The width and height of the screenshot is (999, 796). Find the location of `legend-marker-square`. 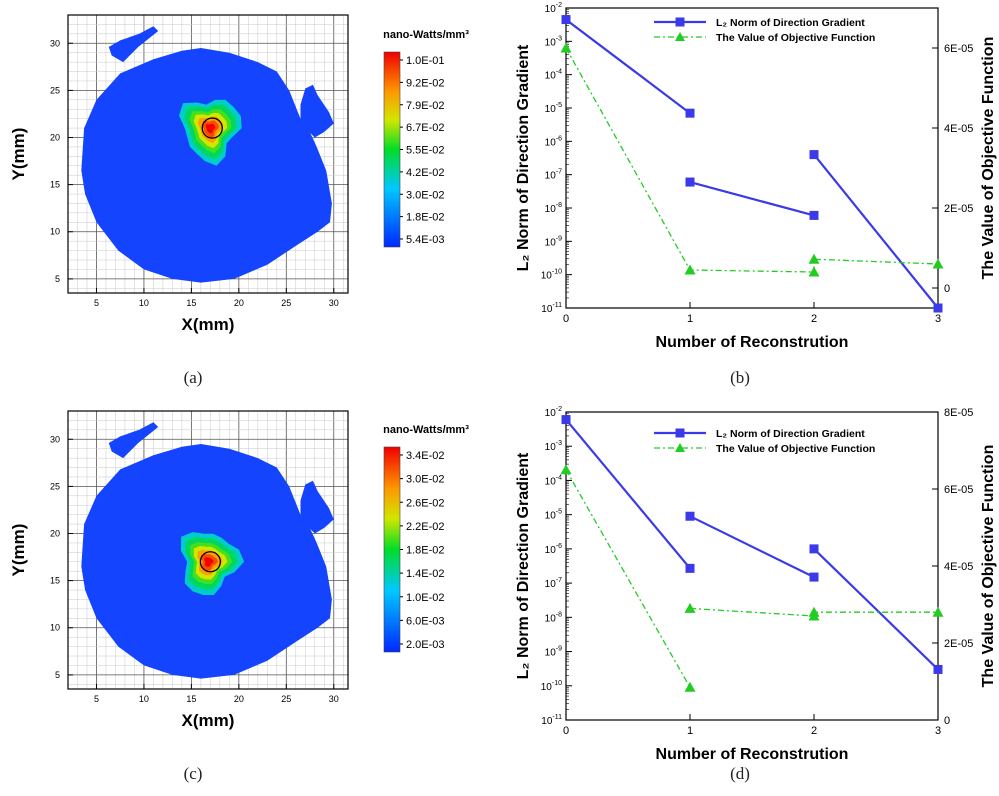

legend-marker-square is located at coordinates (680, 22).